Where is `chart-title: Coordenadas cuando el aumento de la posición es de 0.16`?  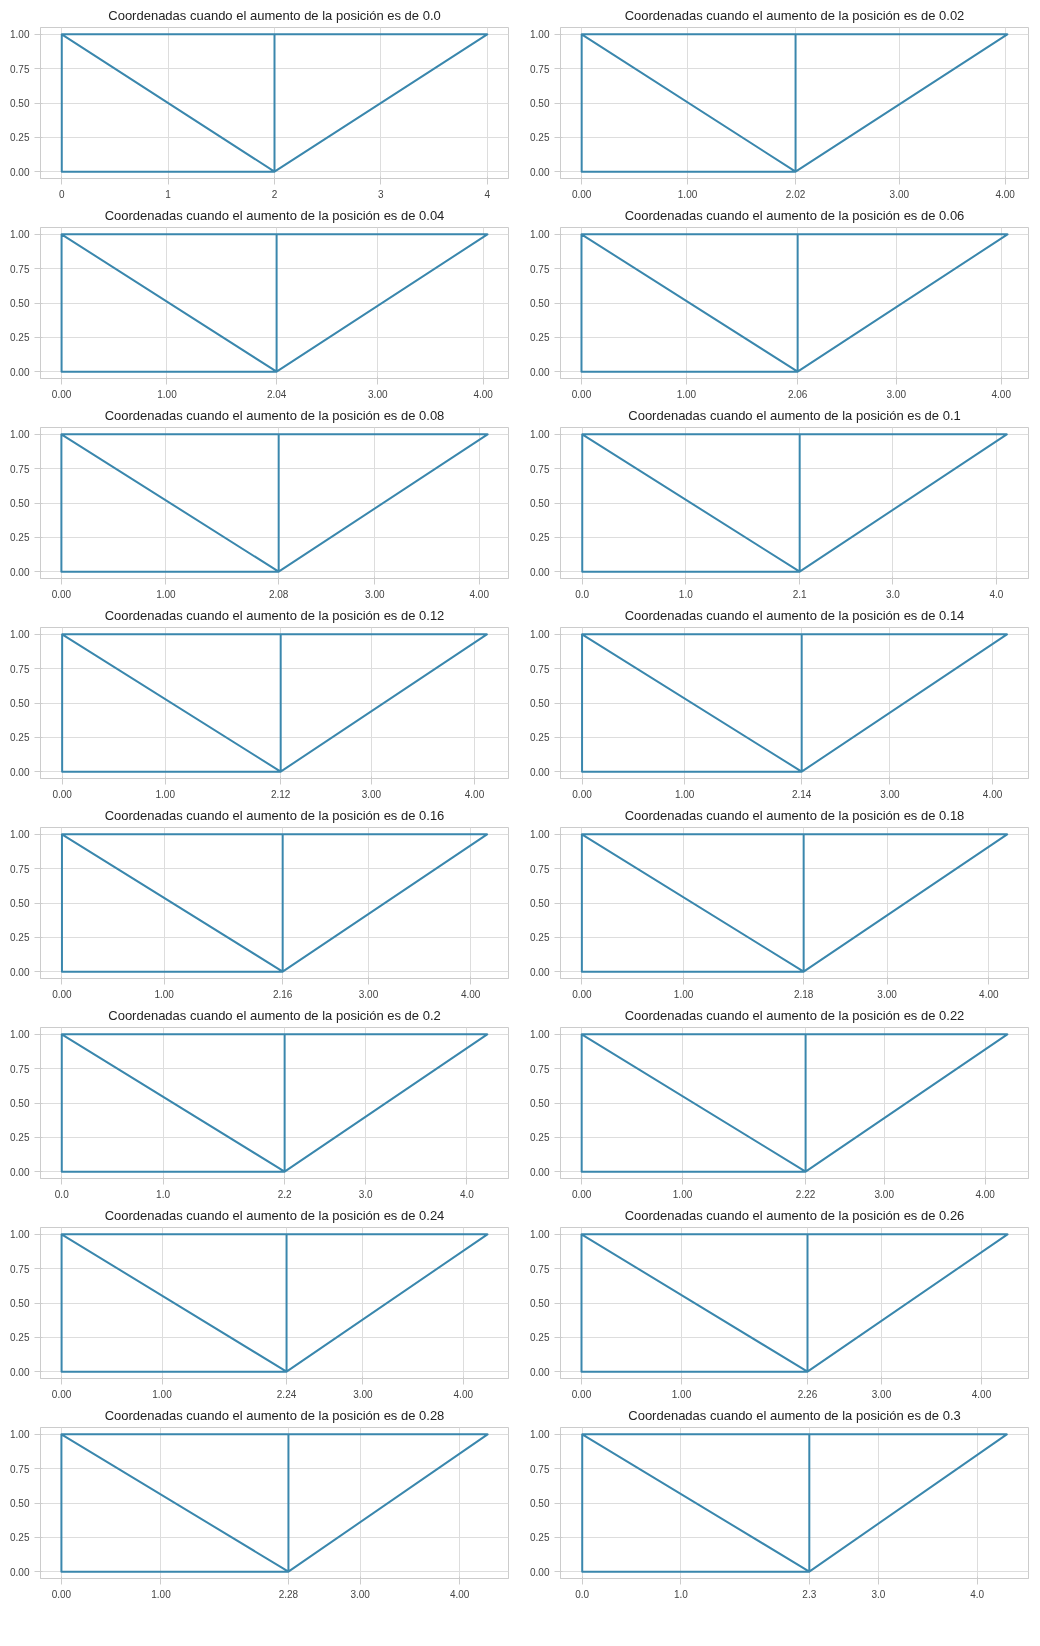
chart-title: Coordenadas cuando el aumento de la posición es de 0.16 is located at coordinates (274, 815).